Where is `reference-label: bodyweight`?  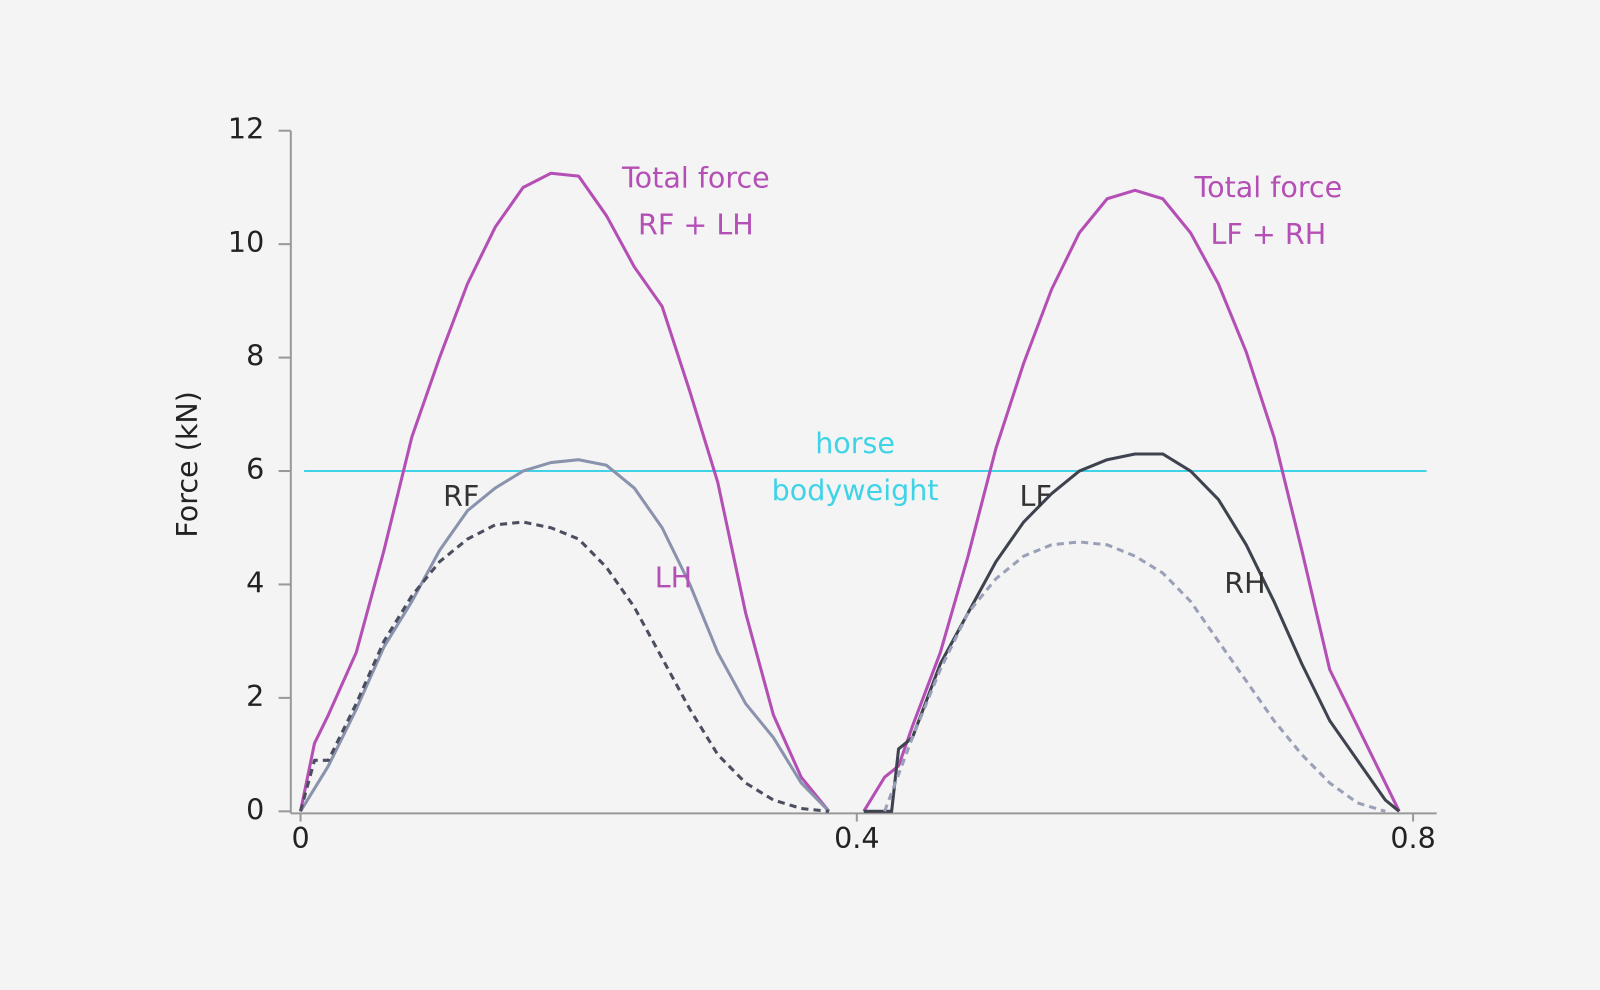 reference-label: bodyweight is located at coordinates (855, 490).